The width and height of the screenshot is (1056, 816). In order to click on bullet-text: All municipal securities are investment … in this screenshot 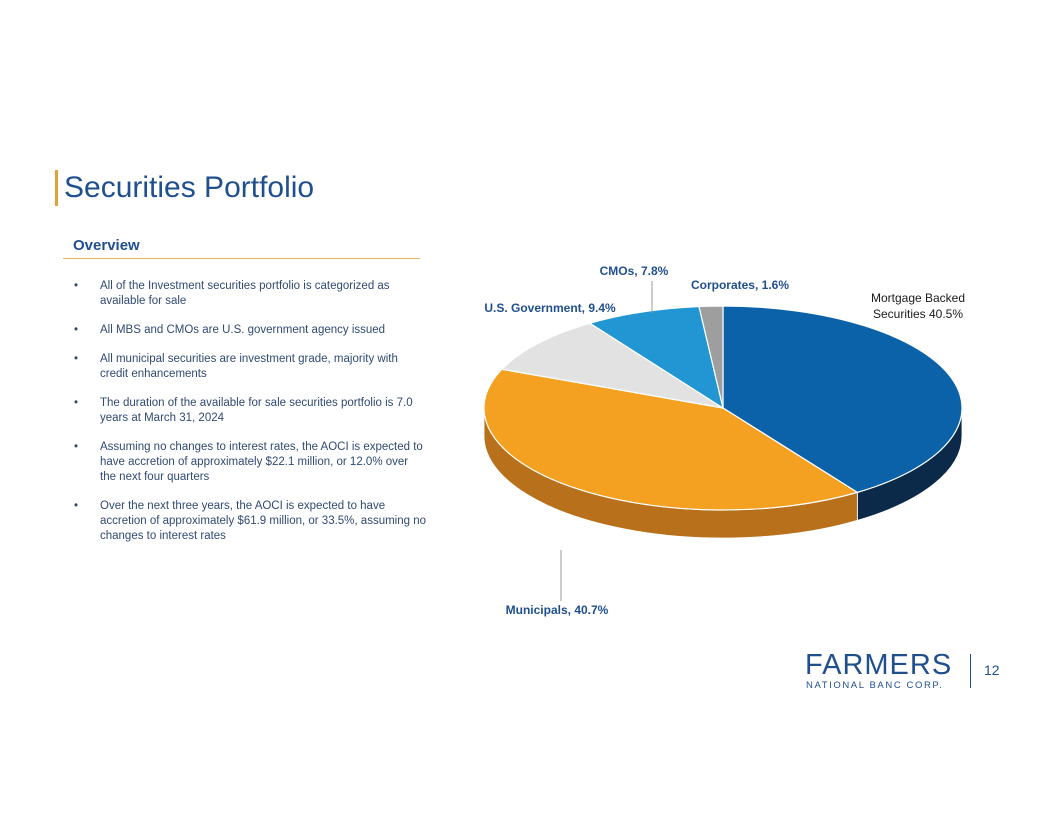, I will do `click(249, 366)`.